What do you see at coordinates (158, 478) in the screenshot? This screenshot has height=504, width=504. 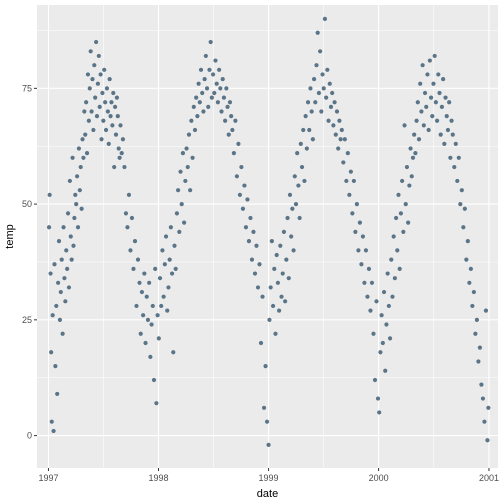 I see `x-tick-label: 1998` at bounding box center [158, 478].